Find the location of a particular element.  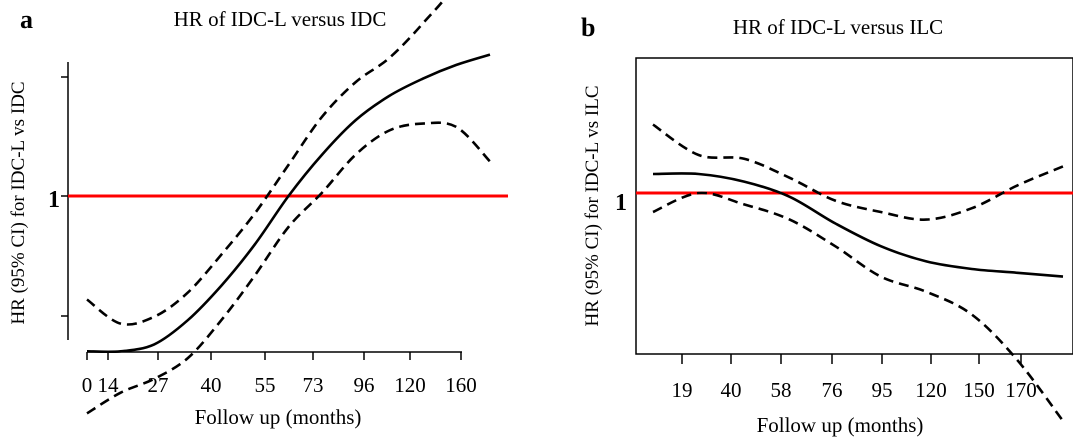

x-tick-label: 96 is located at coordinates (364, 385).